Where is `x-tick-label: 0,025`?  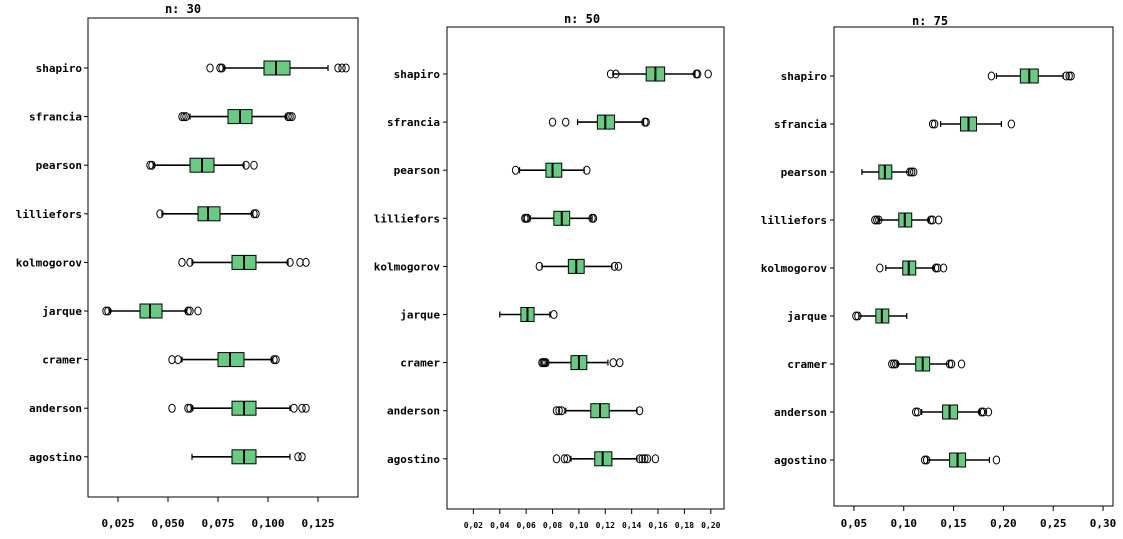 x-tick-label: 0,025 is located at coordinates (117, 523).